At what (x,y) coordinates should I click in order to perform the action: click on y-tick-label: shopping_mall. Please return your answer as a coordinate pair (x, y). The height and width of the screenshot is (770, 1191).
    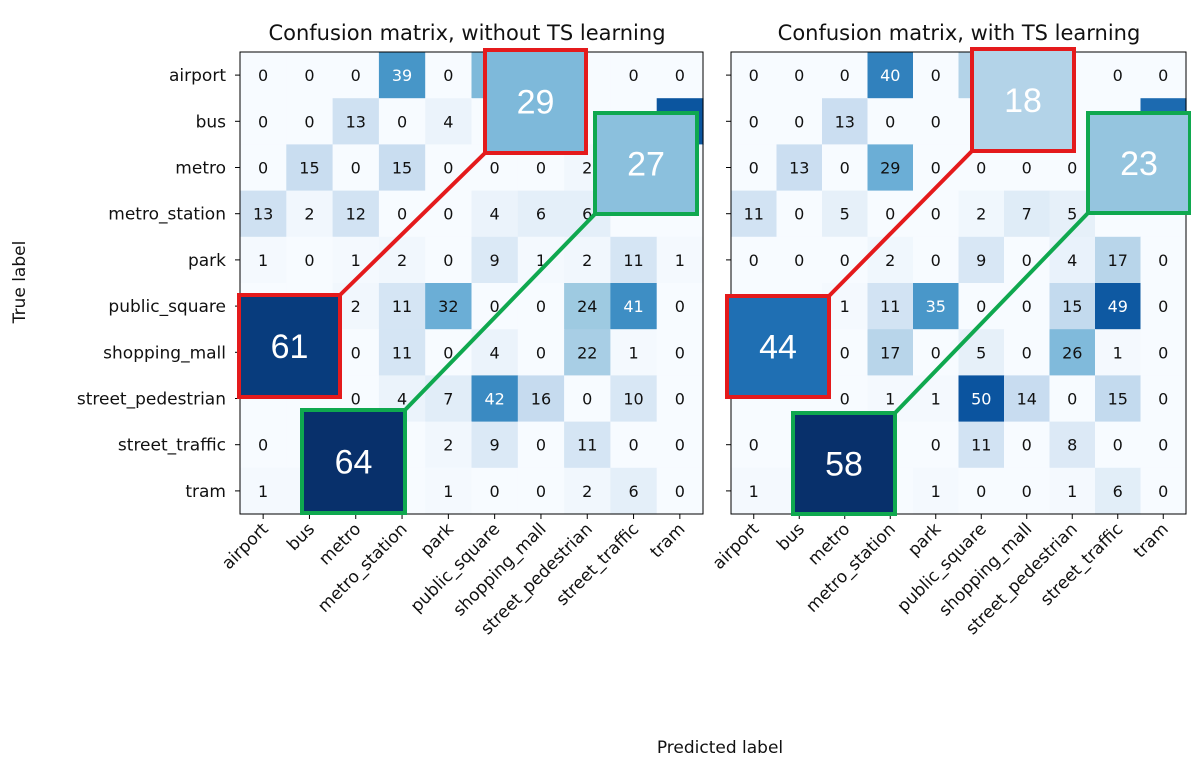
    Looking at the image, I should click on (164, 353).